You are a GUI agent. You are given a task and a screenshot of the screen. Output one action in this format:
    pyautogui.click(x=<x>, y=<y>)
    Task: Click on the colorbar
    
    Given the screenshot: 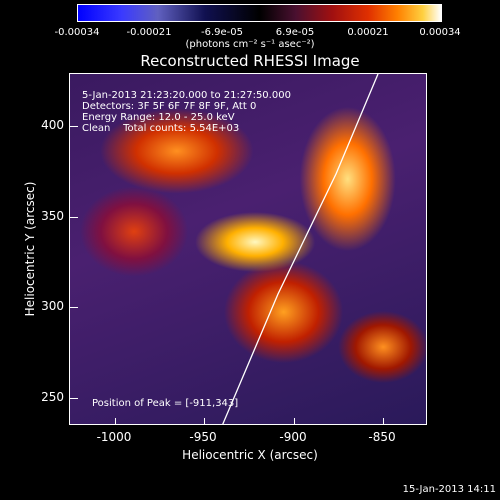 What is the action you would take?
    pyautogui.click(x=259, y=13)
    